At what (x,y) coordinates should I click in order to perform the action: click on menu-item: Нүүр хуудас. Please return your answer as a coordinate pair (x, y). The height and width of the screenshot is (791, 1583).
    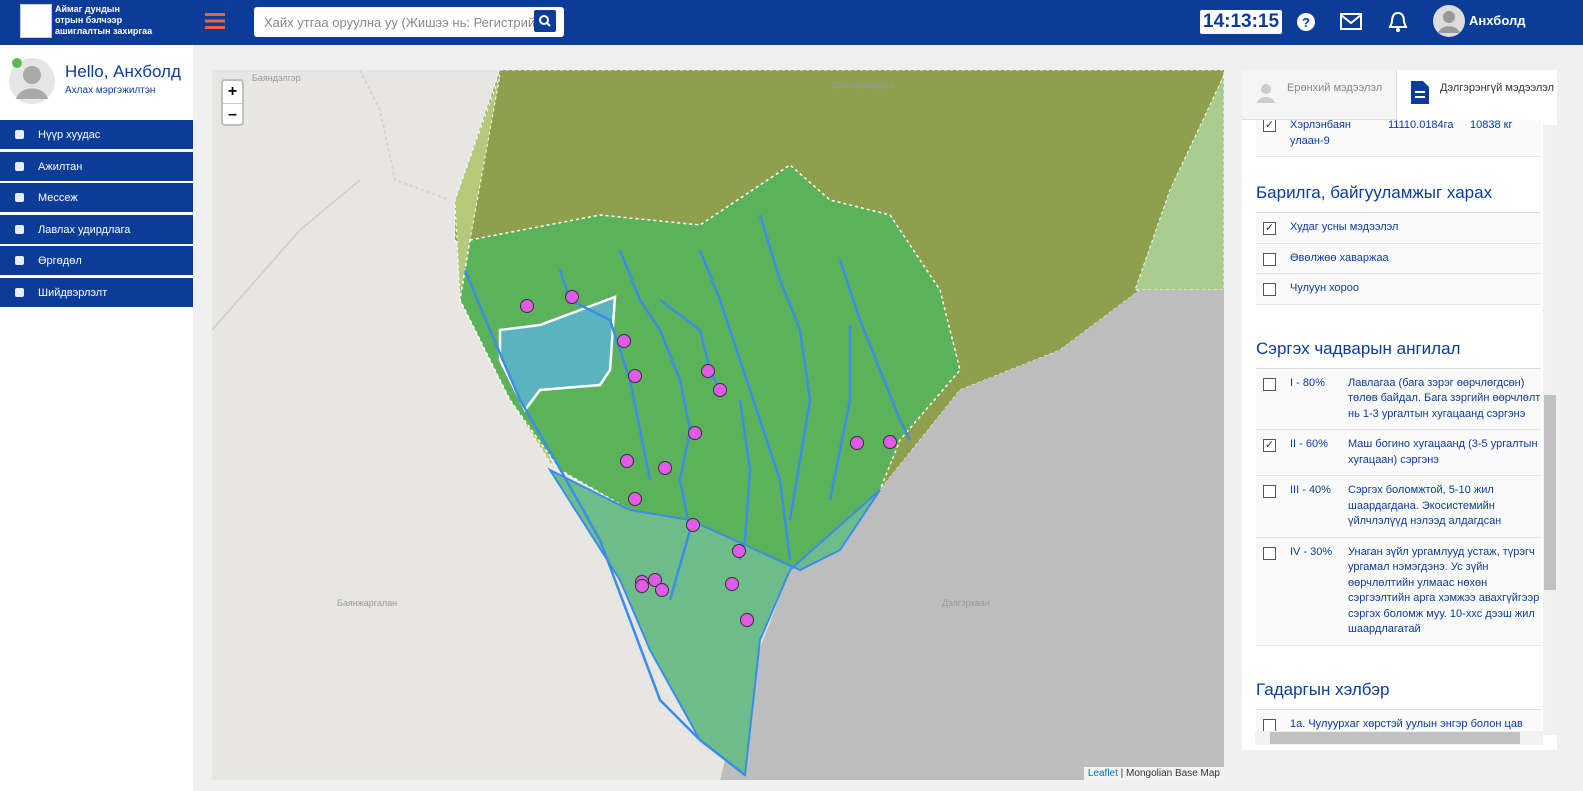
    Looking at the image, I should click on (96, 134).